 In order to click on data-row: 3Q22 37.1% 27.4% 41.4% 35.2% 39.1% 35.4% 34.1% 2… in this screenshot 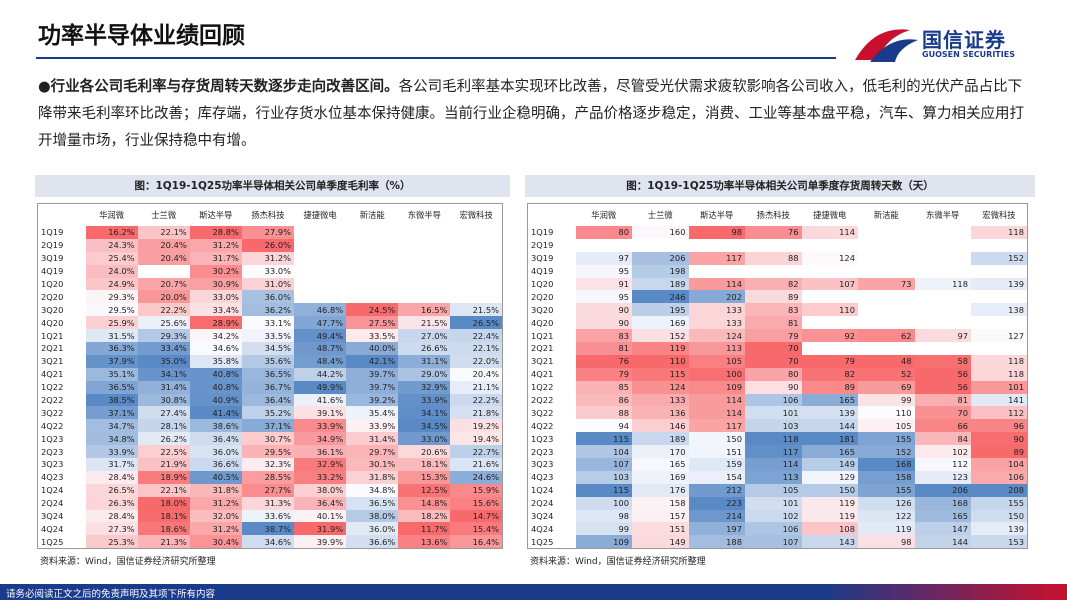, I will do `click(270, 413)`.